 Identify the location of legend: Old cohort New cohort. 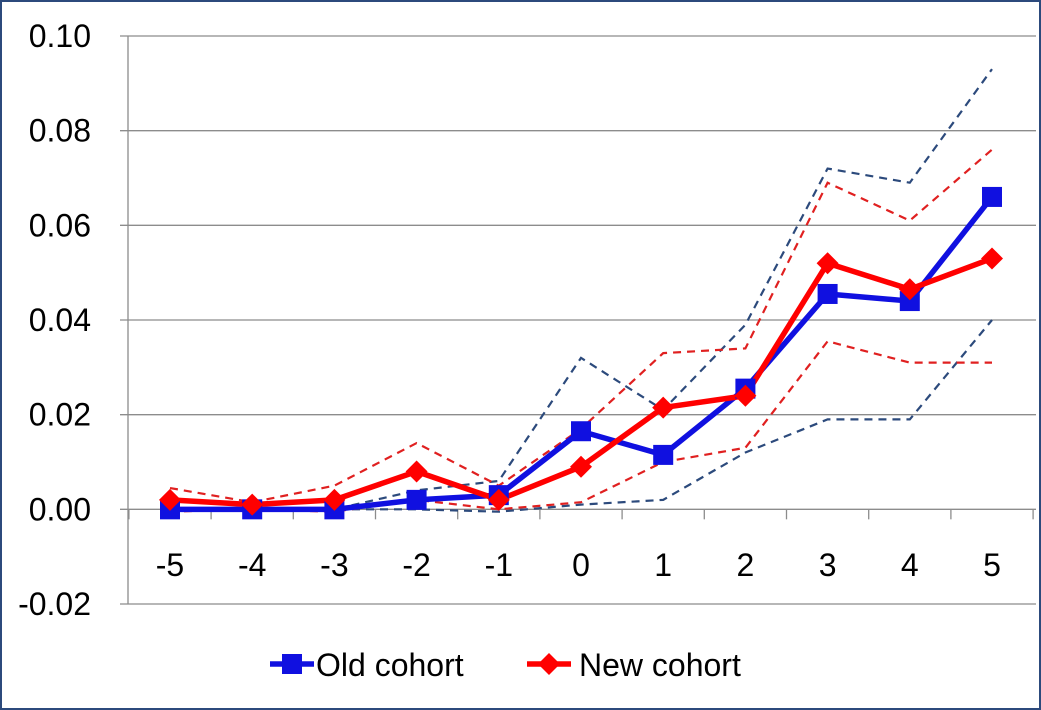
(505, 665).